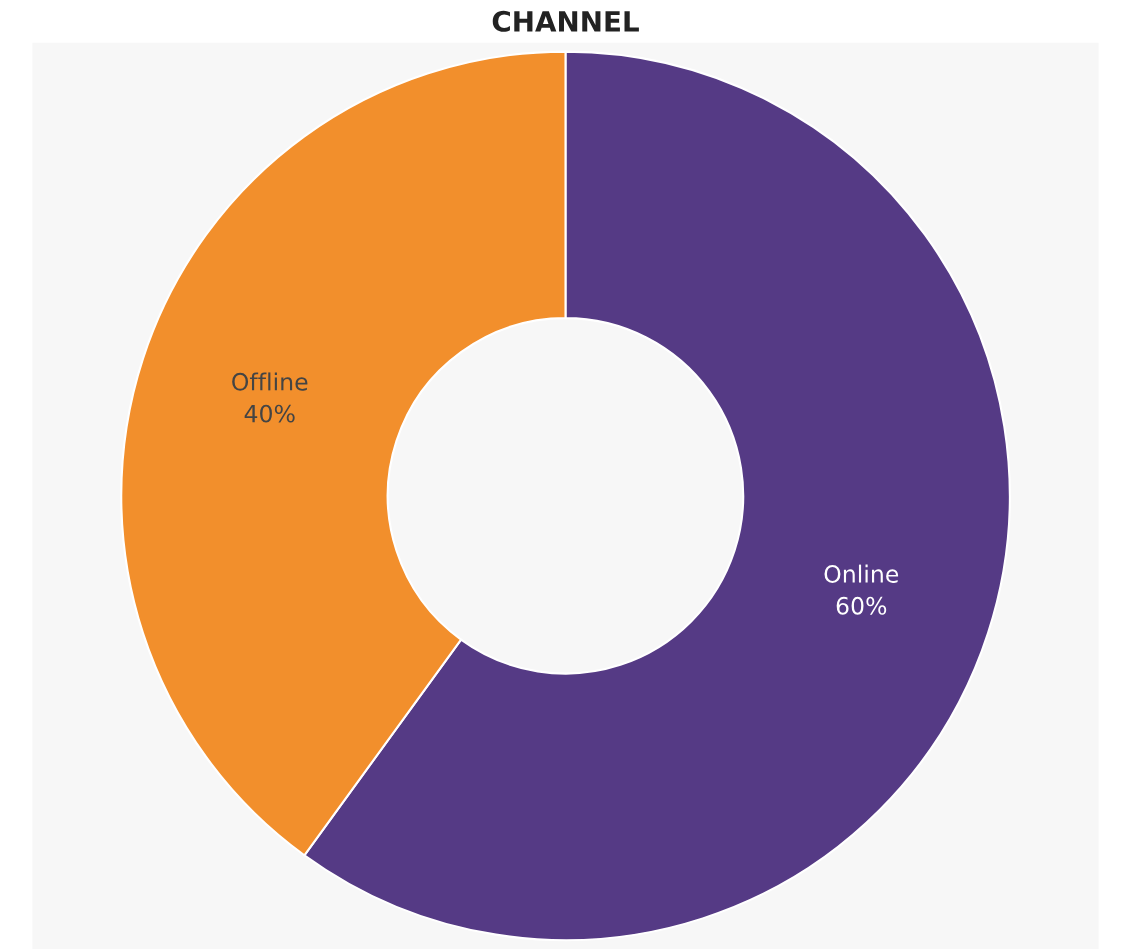  Describe the element at coordinates (861, 605) in the screenshot. I see `data-label: 60%` at that location.